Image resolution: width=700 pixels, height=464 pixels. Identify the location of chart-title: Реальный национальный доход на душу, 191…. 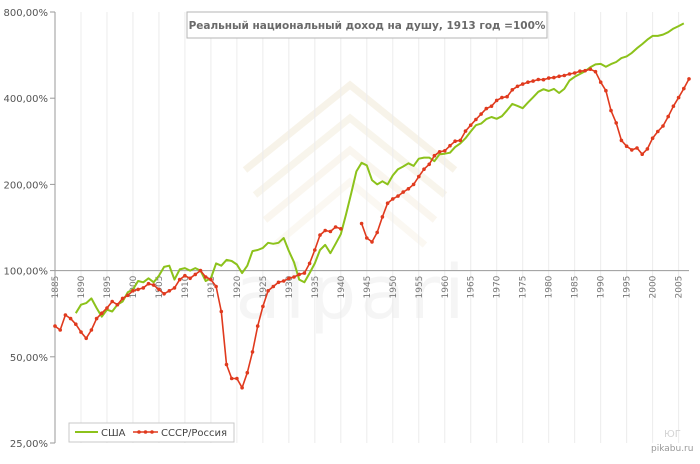
(367, 26).